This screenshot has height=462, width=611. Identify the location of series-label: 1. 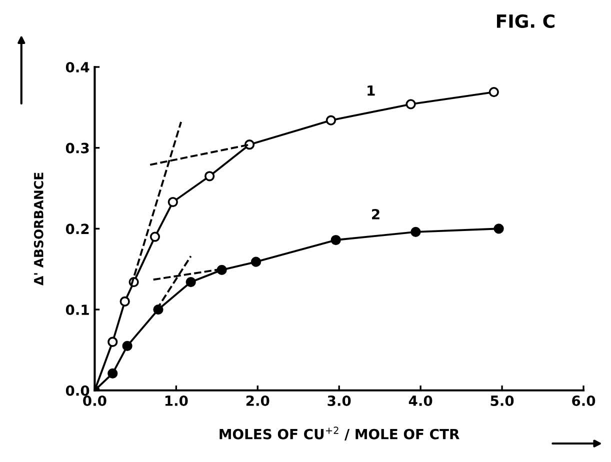
(371, 90).